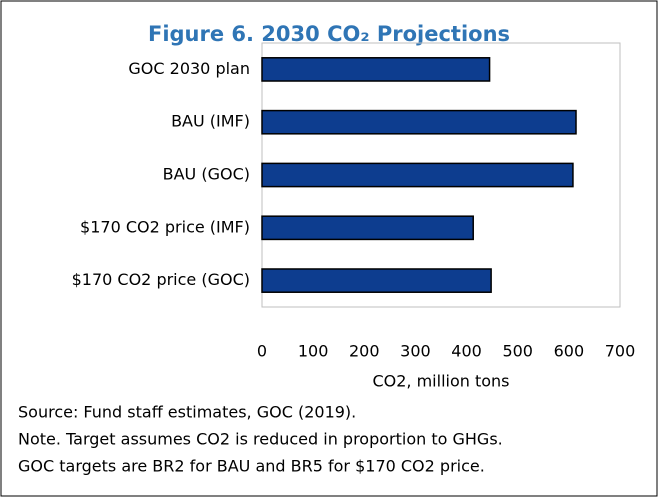  Describe the element at coordinates (466, 351) in the screenshot. I see `x-tick-label: 400` at that location.